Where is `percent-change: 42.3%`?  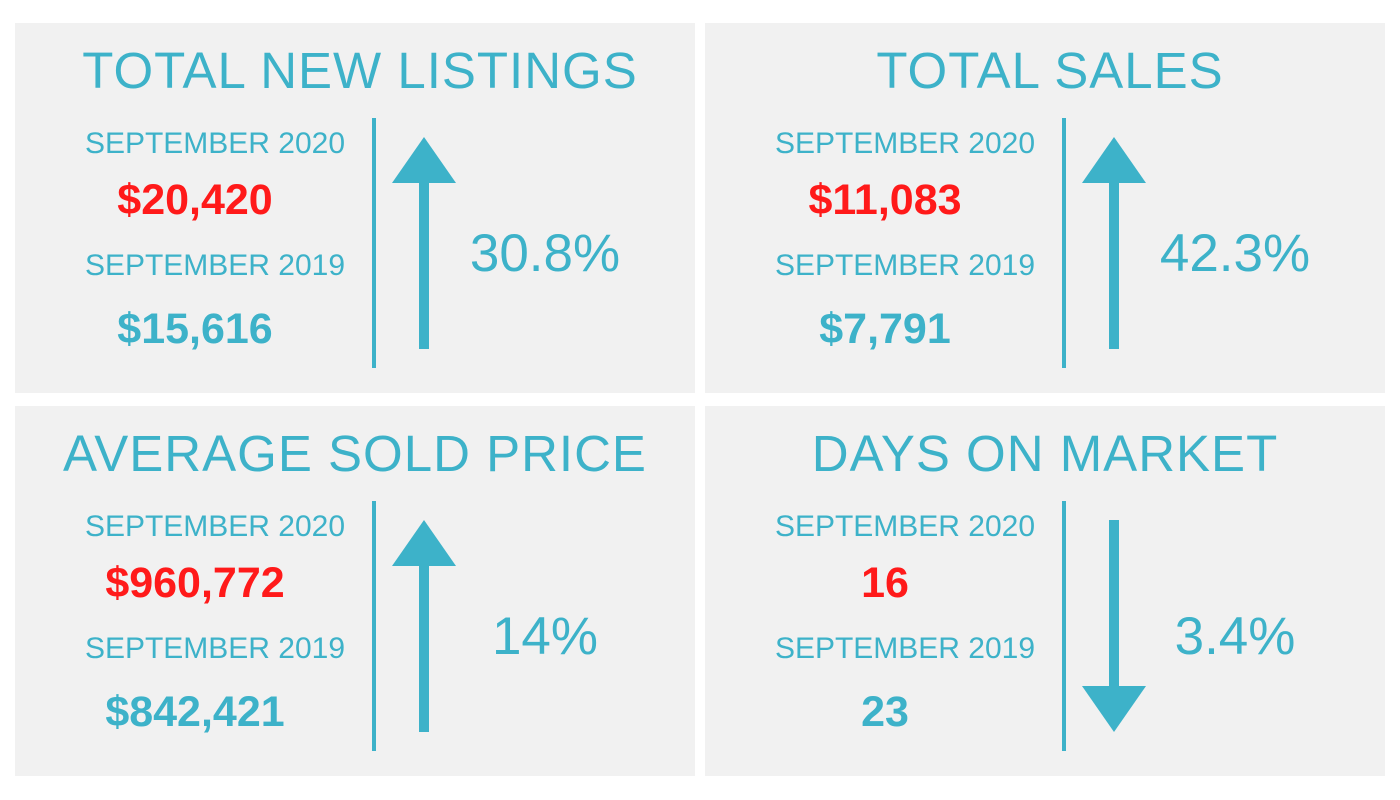
percent-change: 42.3% is located at coordinates (1235, 253).